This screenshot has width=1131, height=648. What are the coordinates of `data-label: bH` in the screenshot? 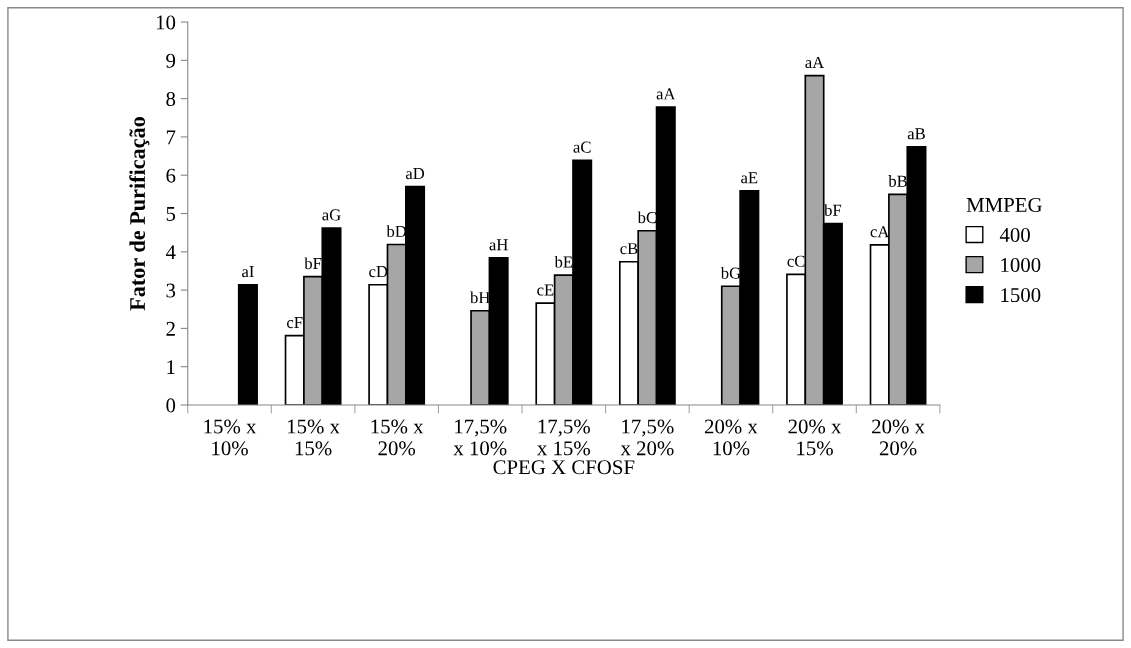 It's located at (480, 297).